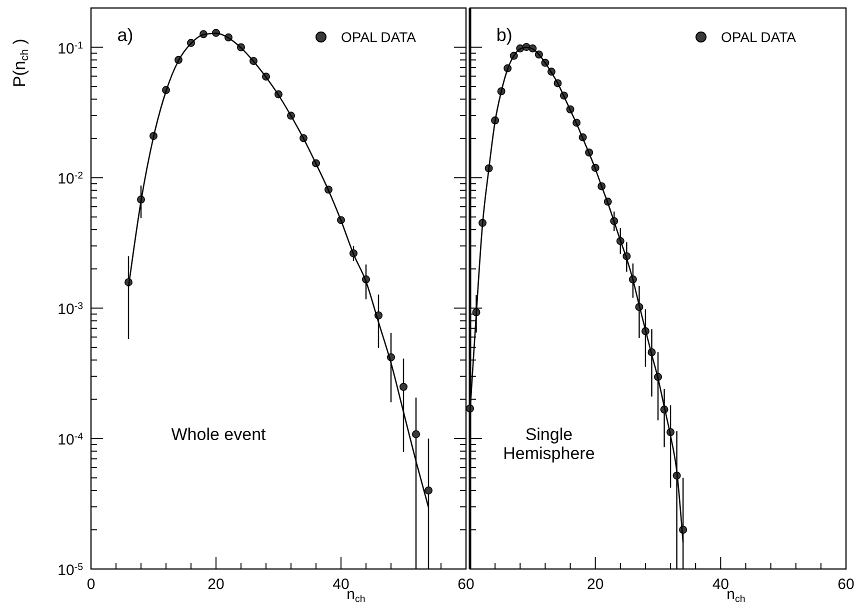 The width and height of the screenshot is (858, 603). Describe the element at coordinates (504, 35) in the screenshot. I see `annotation: b)` at that location.